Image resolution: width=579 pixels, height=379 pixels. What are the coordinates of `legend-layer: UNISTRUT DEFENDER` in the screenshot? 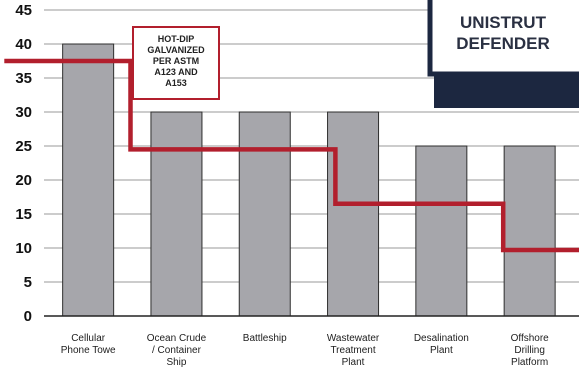 It's located at (503, 54).